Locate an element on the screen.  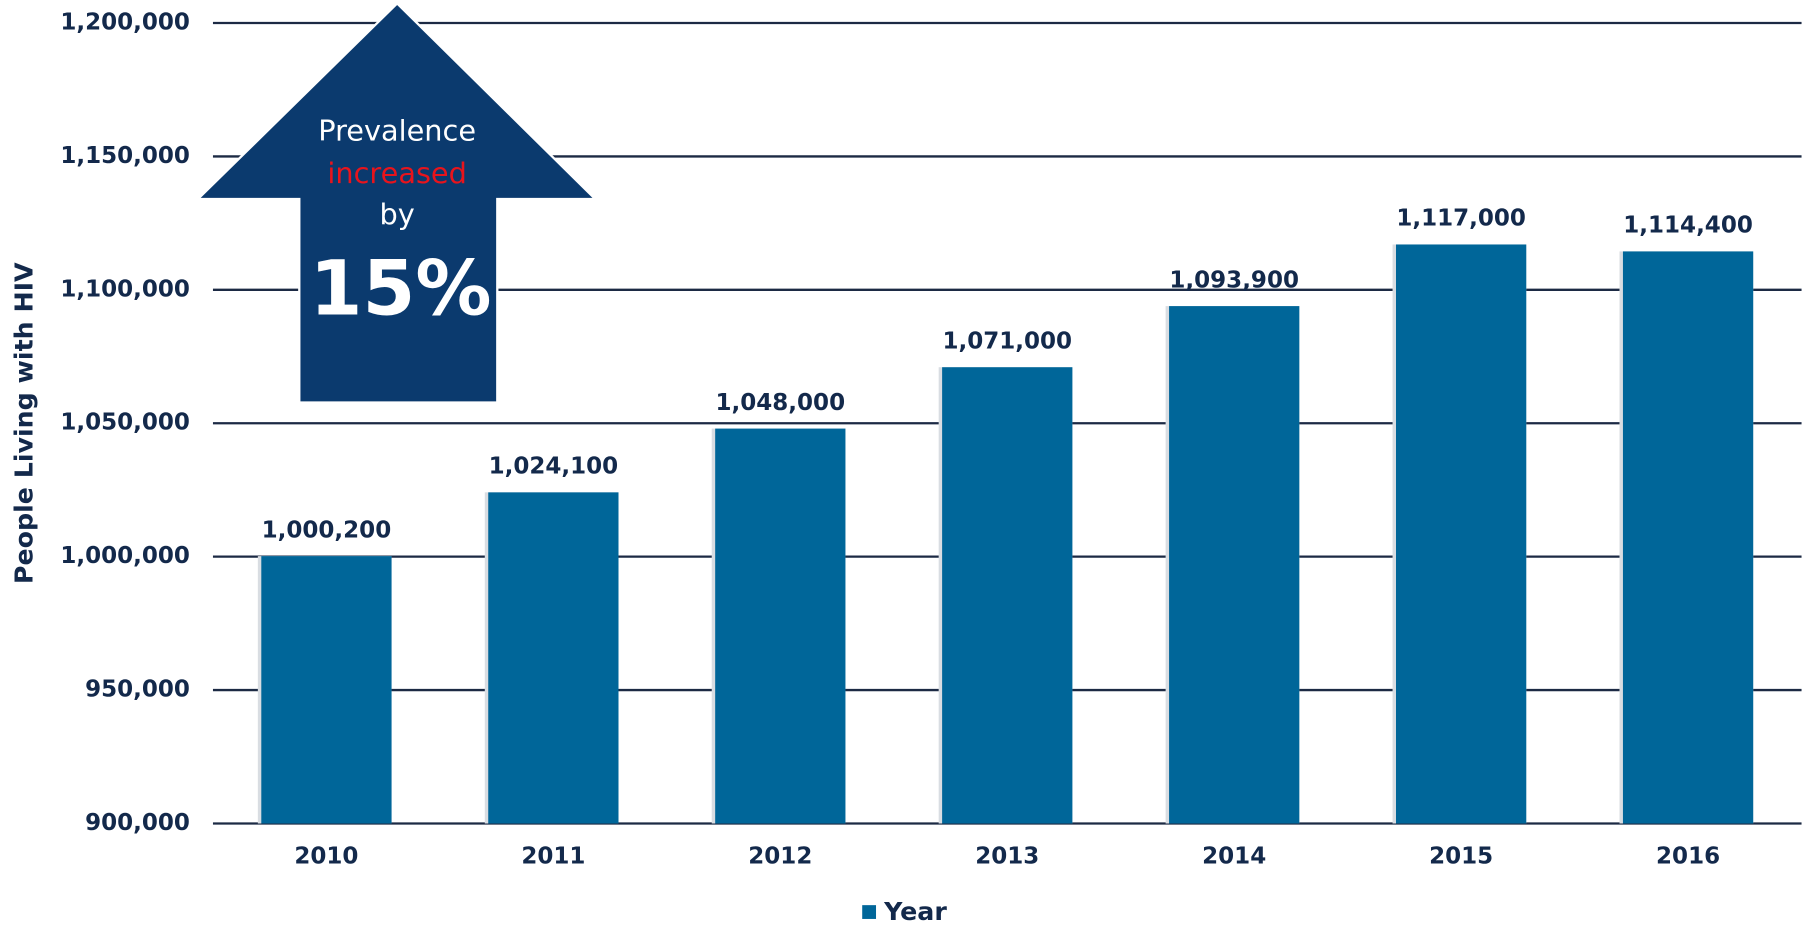
annotation-text: Prevalence is located at coordinates (397, 130).